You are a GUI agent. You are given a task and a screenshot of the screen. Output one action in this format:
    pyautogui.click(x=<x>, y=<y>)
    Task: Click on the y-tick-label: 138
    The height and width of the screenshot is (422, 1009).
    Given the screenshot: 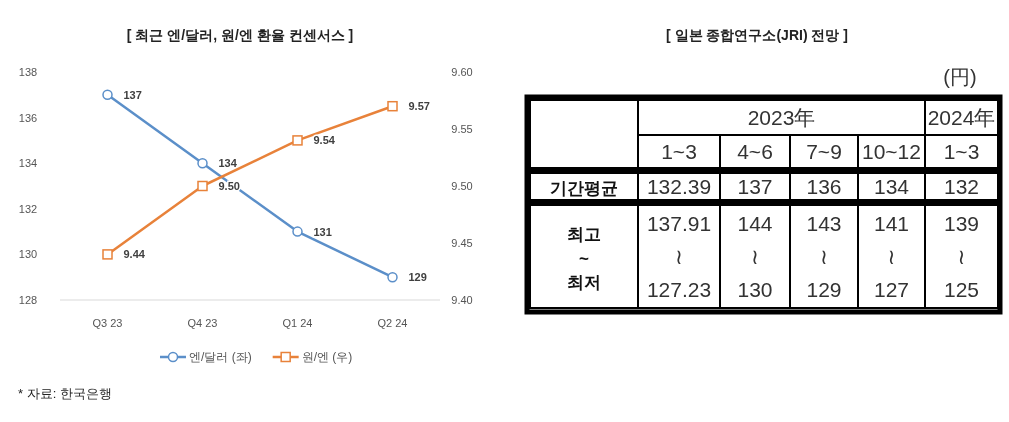 What is the action you would take?
    pyautogui.click(x=28, y=72)
    